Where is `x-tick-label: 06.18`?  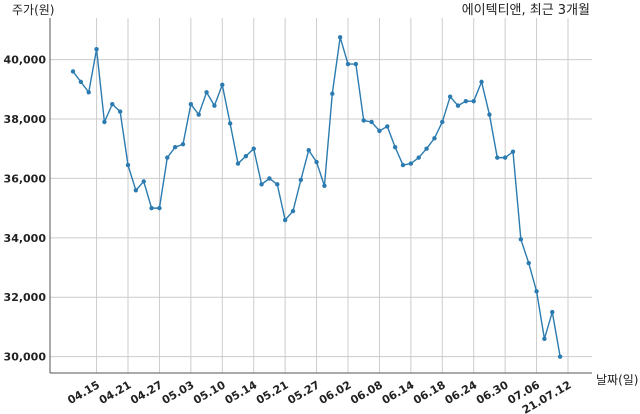 x-tick-label: 06.18 is located at coordinates (429, 392).